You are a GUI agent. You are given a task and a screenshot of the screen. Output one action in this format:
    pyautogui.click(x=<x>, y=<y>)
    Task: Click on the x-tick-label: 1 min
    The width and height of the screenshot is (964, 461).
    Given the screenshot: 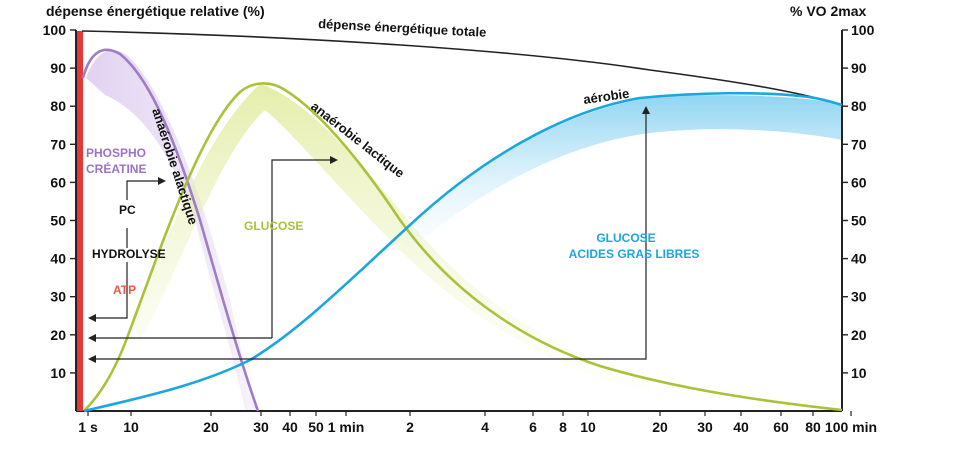 What is the action you would take?
    pyautogui.click(x=346, y=427)
    